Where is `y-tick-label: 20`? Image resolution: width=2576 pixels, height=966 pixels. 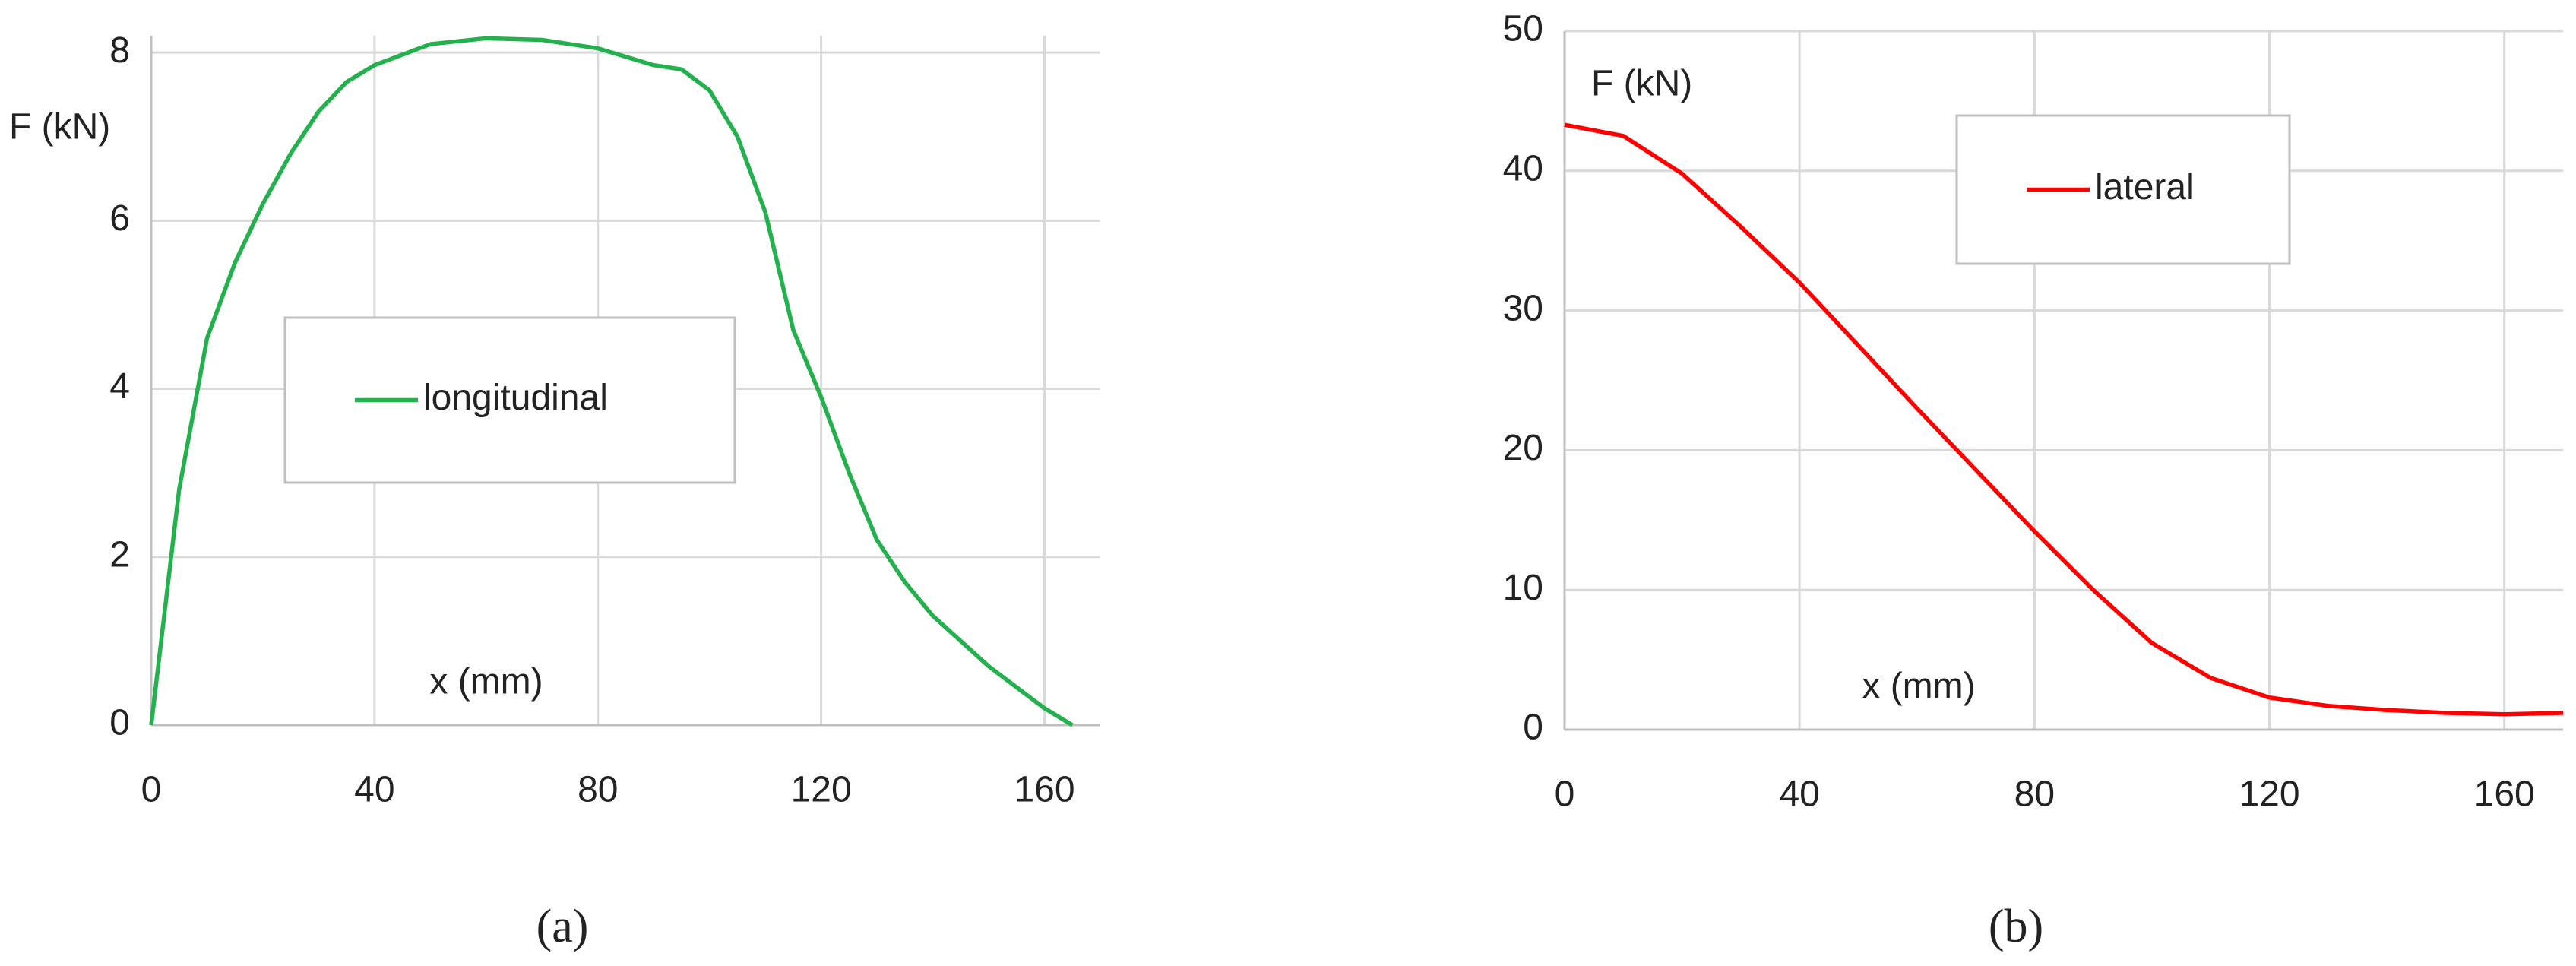
y-tick-label: 20 is located at coordinates (1523, 448).